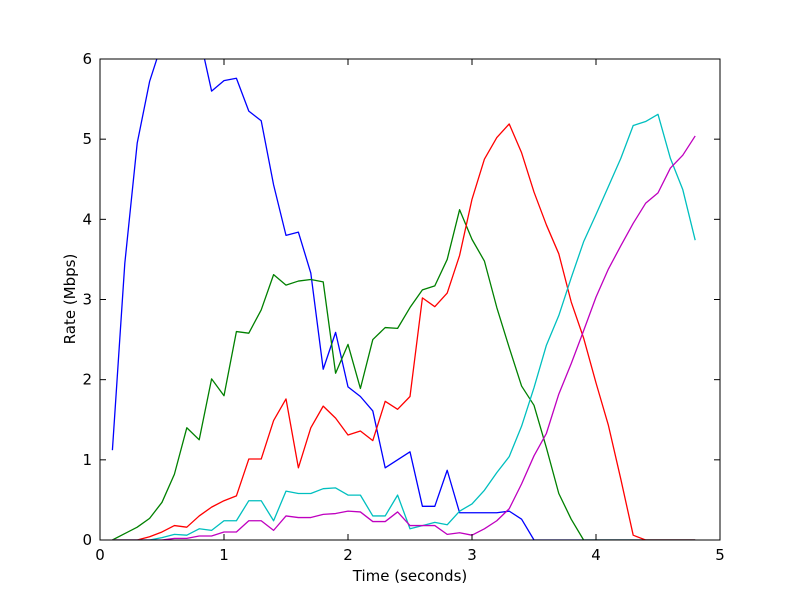 This screenshot has height=600, width=800. What do you see at coordinates (100, 555) in the screenshot?
I see `x-tick-label: 0` at bounding box center [100, 555].